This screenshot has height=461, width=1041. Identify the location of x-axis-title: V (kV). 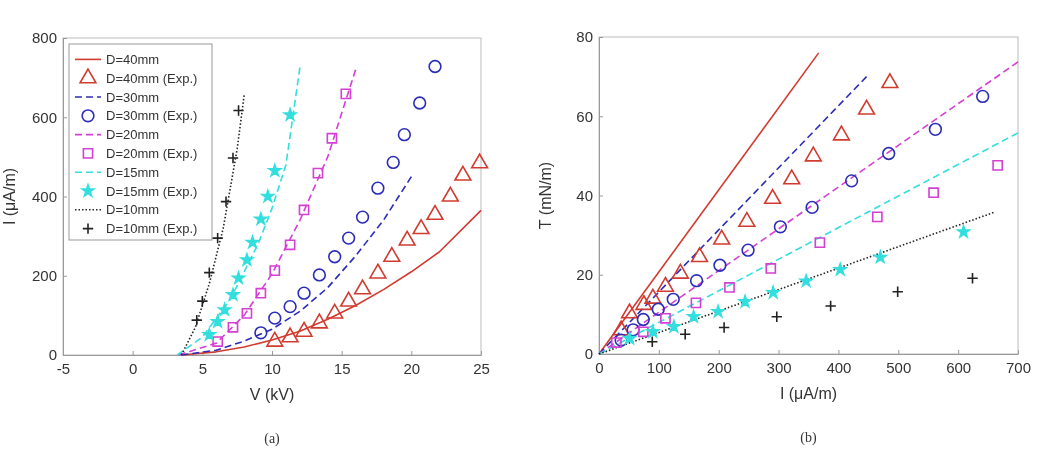
(272, 394).